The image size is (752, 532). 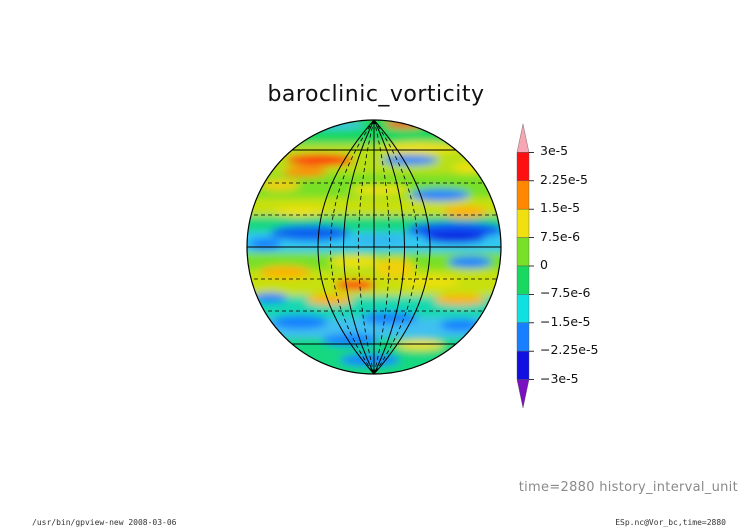 What do you see at coordinates (565, 321) in the screenshot?
I see `colorbar-label: −1.5e-5` at bounding box center [565, 321].